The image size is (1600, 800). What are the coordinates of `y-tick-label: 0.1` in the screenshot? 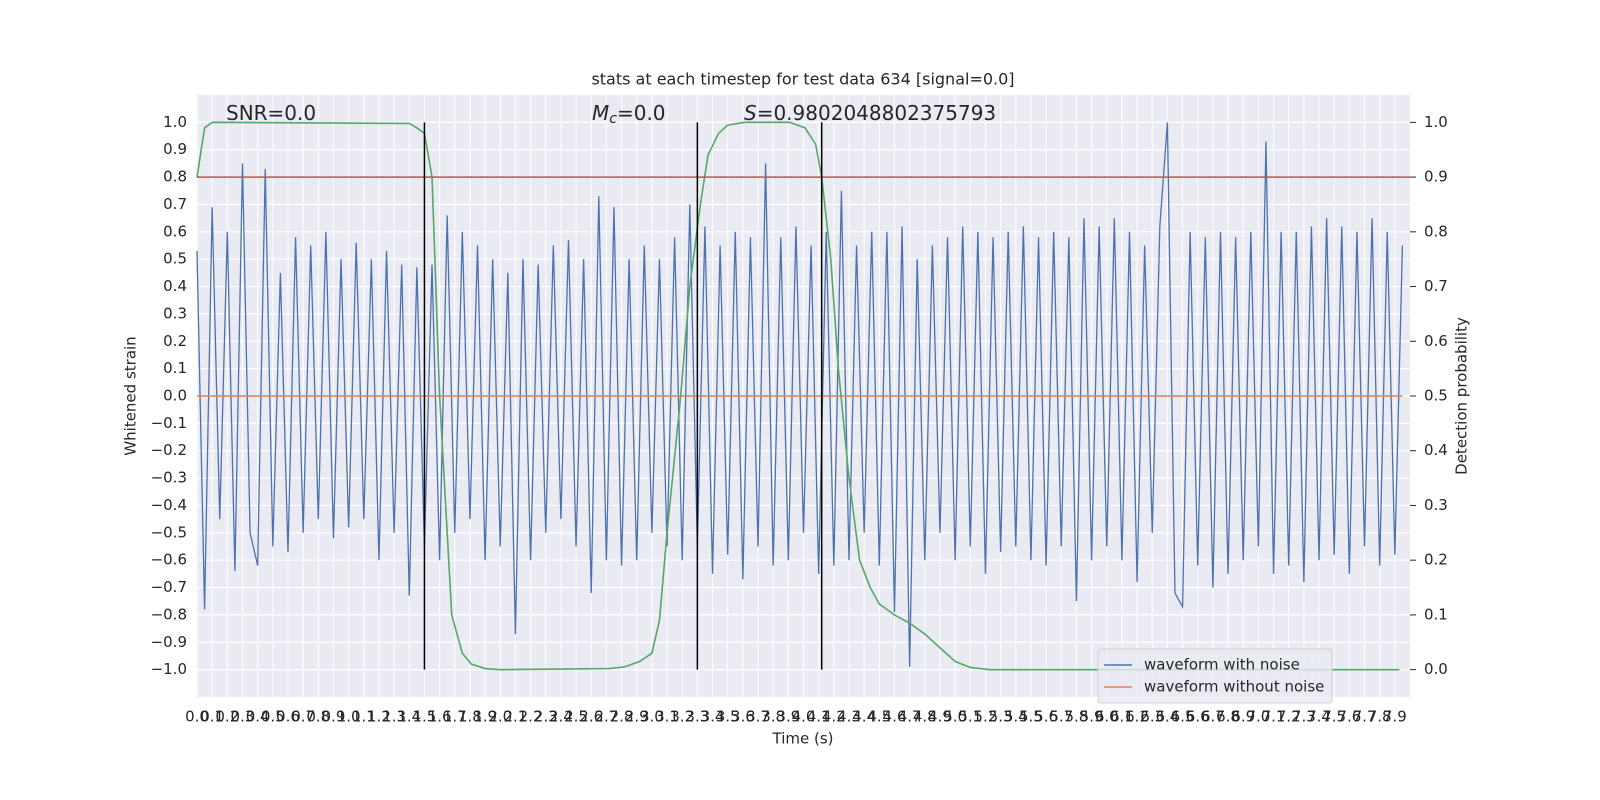 It's located at (175, 368).